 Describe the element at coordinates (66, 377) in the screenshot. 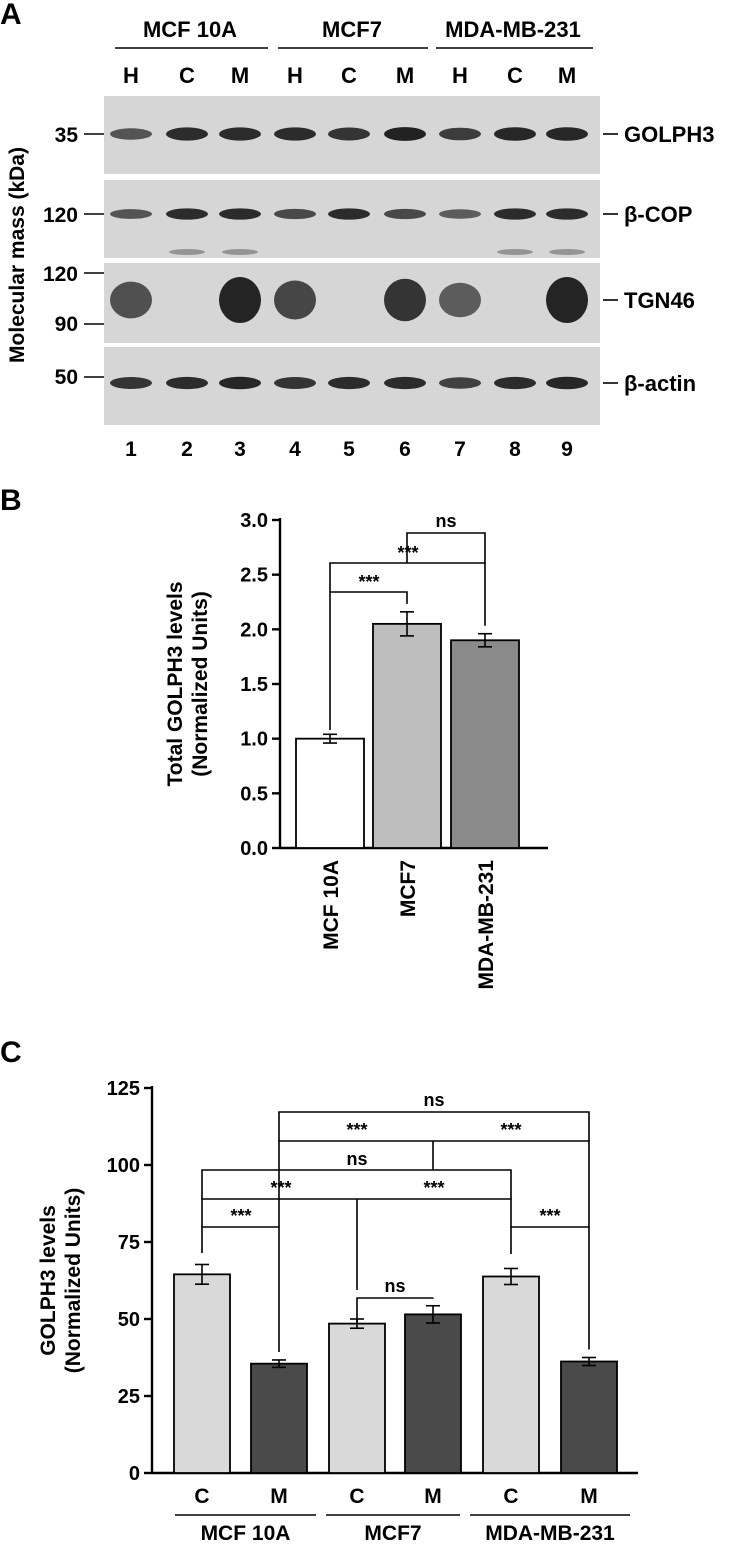

I see `mw-marker-50: 50` at that location.